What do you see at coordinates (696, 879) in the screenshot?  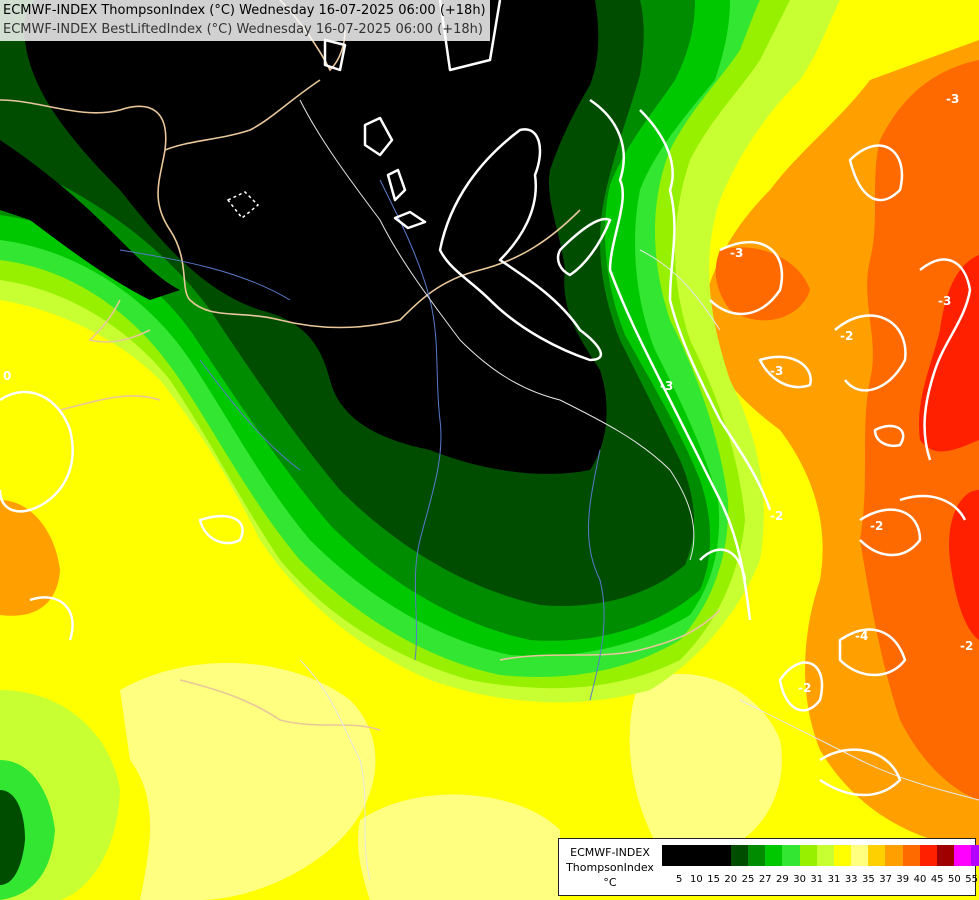 I see `legend-tick-label: 10` at bounding box center [696, 879].